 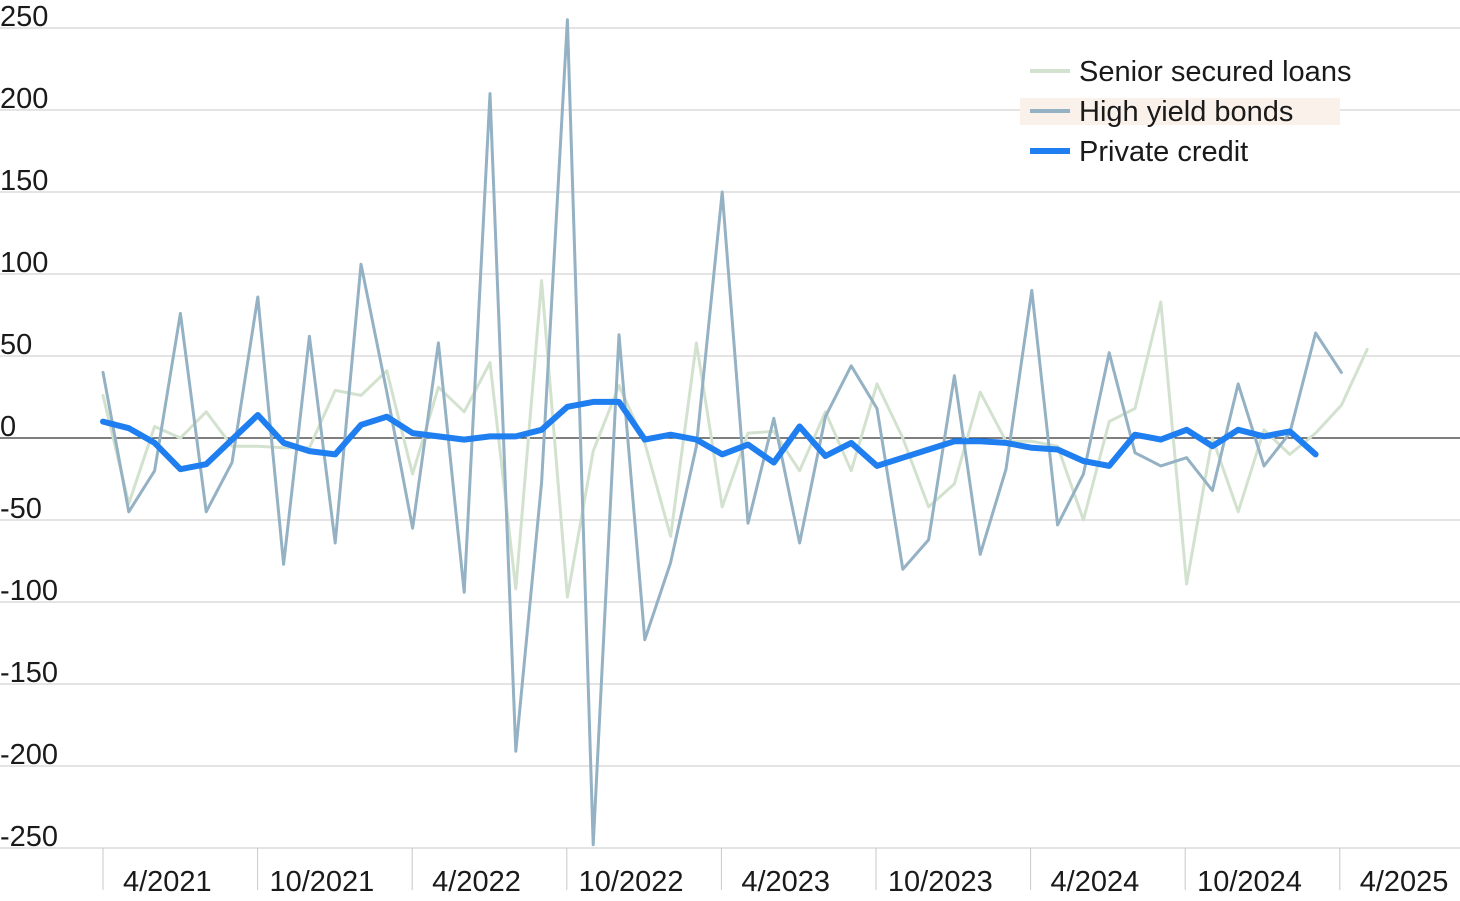 What do you see at coordinates (29, 673) in the screenshot?
I see `y-tick-label: -150` at bounding box center [29, 673].